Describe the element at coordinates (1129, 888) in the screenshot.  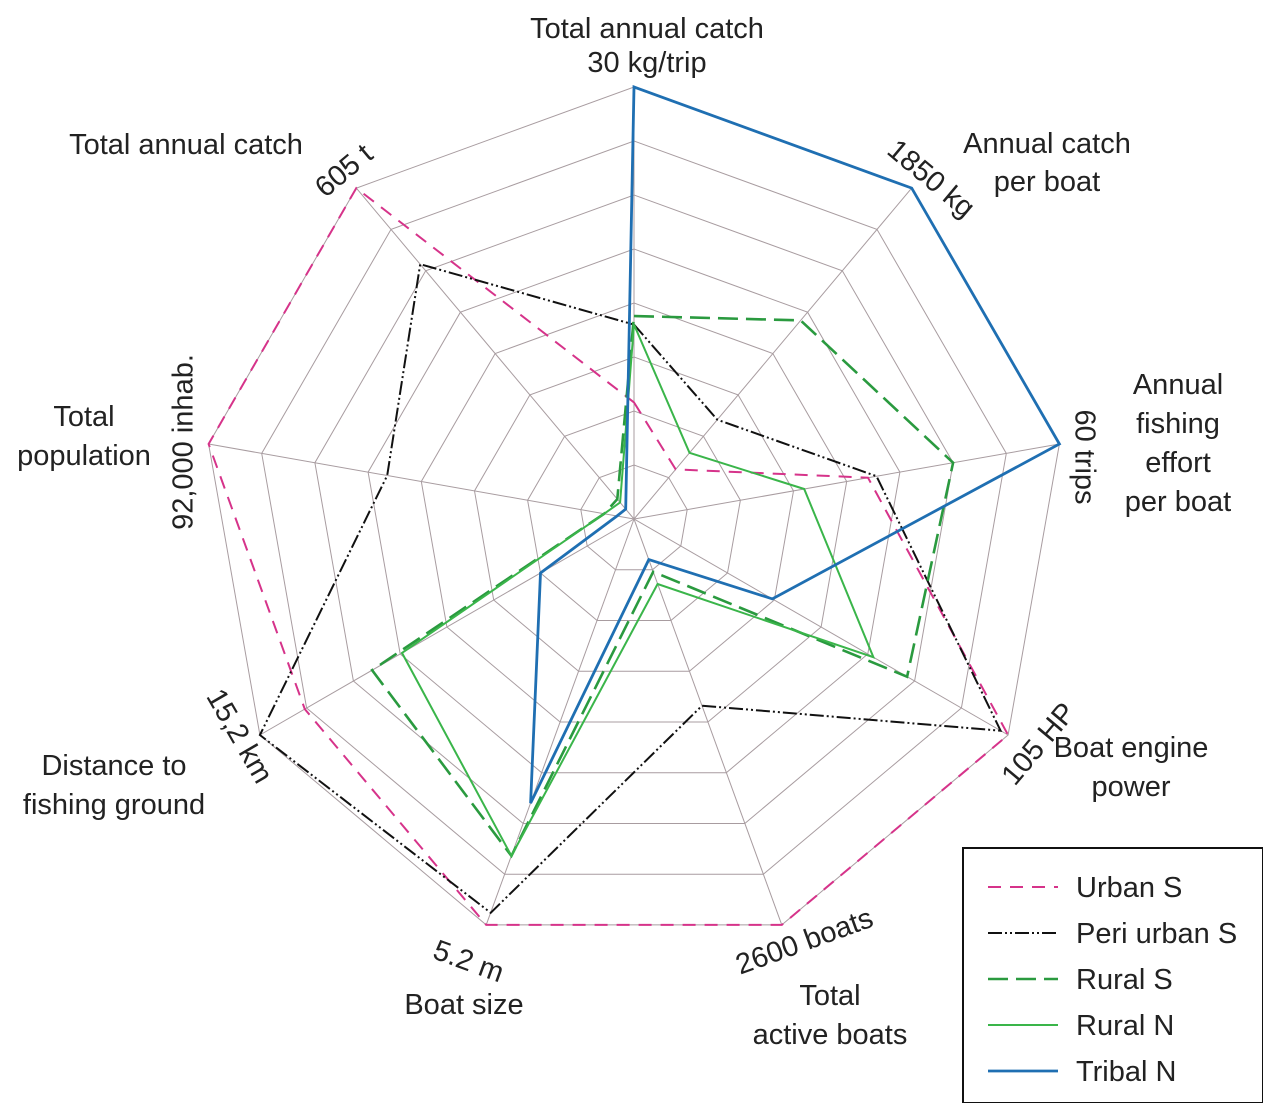
I see `legend-label-urban-s: Urban S` at that location.